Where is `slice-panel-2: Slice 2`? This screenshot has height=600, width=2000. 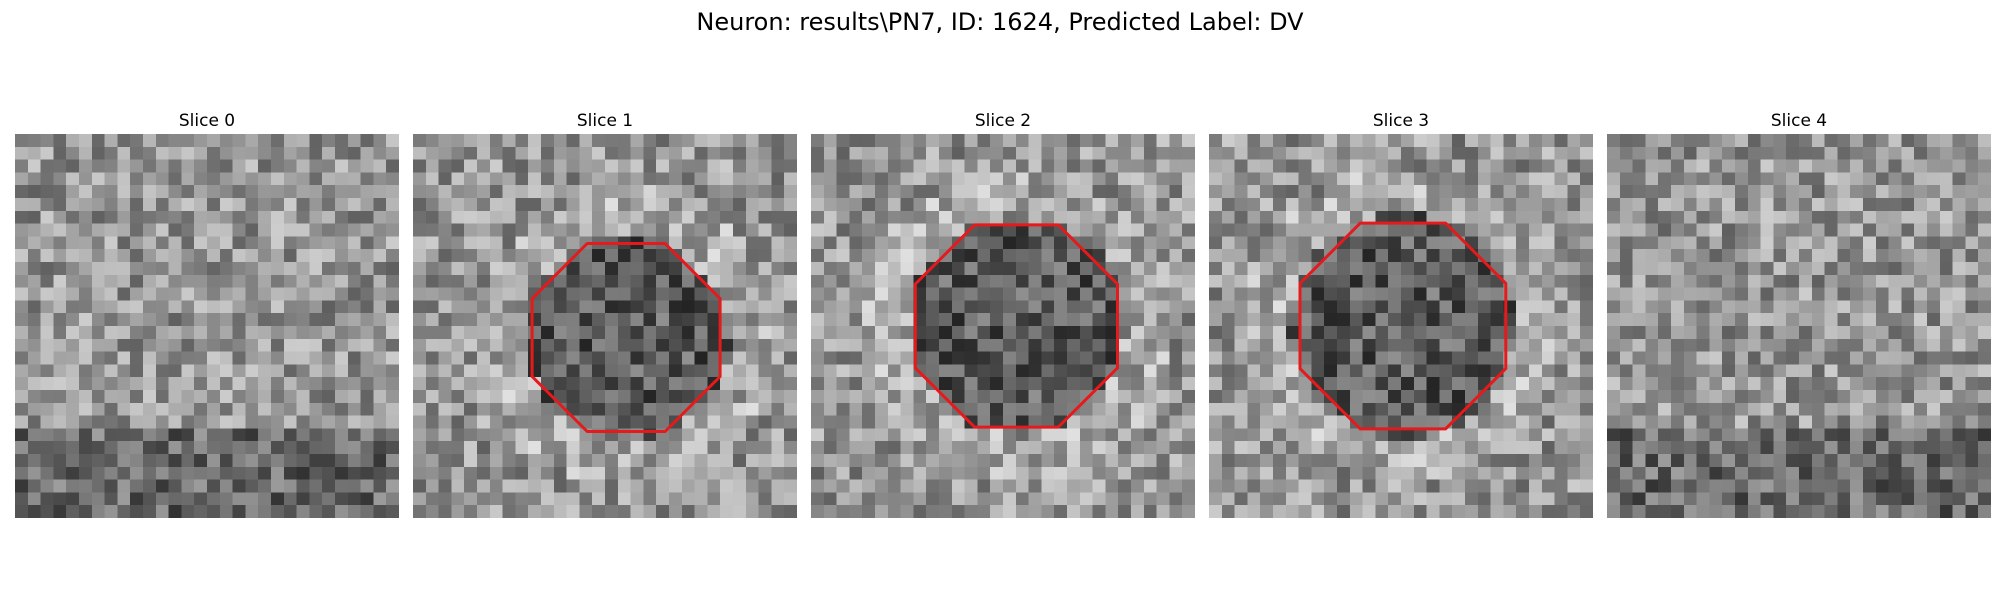
slice-panel-2: Slice 2 is located at coordinates (1003, 314).